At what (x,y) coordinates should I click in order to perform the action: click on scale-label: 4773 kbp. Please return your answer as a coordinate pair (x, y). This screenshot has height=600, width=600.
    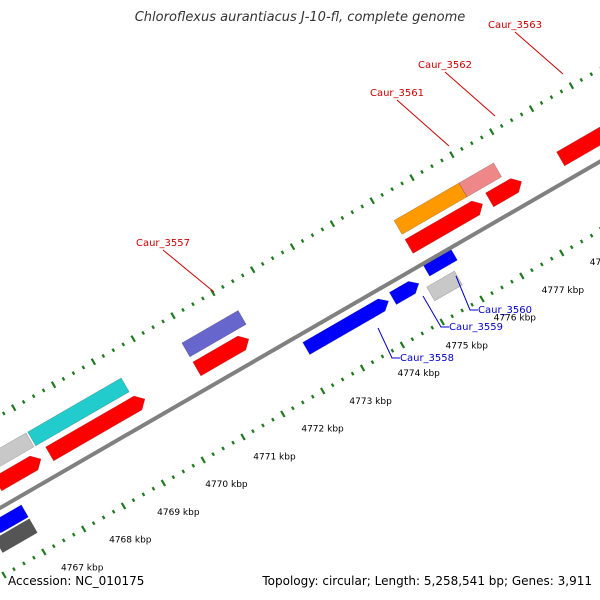
    Looking at the image, I should click on (370, 402).